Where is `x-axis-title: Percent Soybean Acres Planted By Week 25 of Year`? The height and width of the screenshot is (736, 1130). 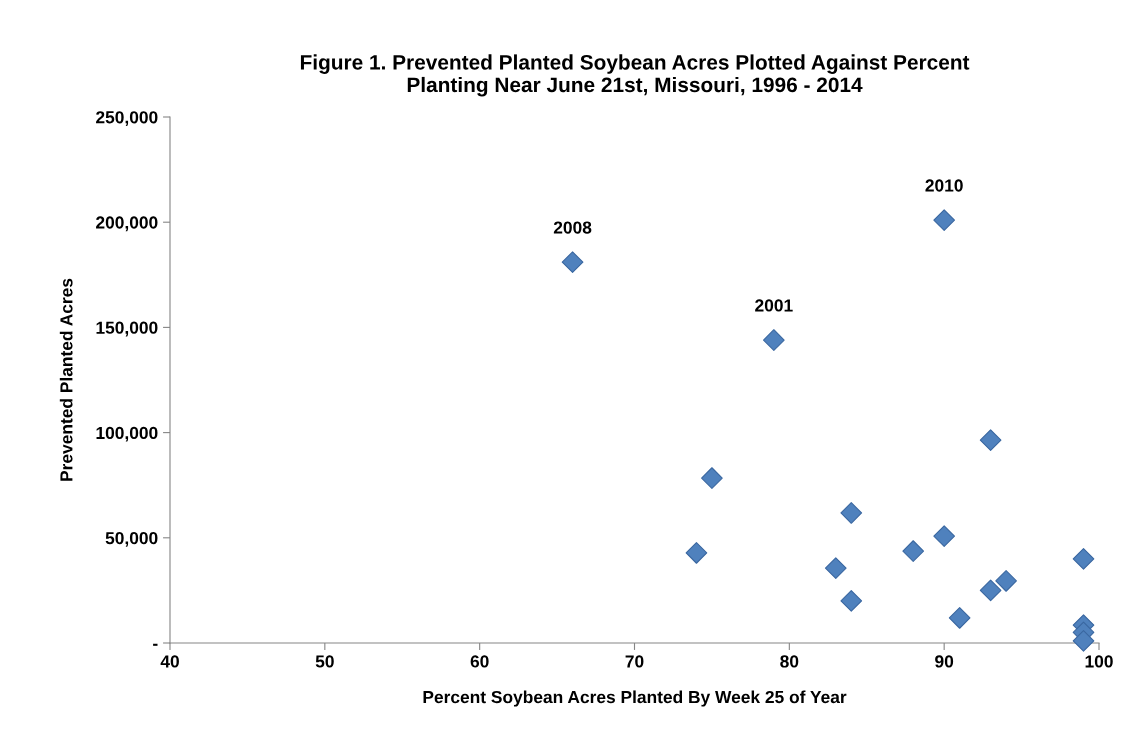 x-axis-title: Percent Soybean Acres Planted By Week 25 of Year is located at coordinates (635, 698).